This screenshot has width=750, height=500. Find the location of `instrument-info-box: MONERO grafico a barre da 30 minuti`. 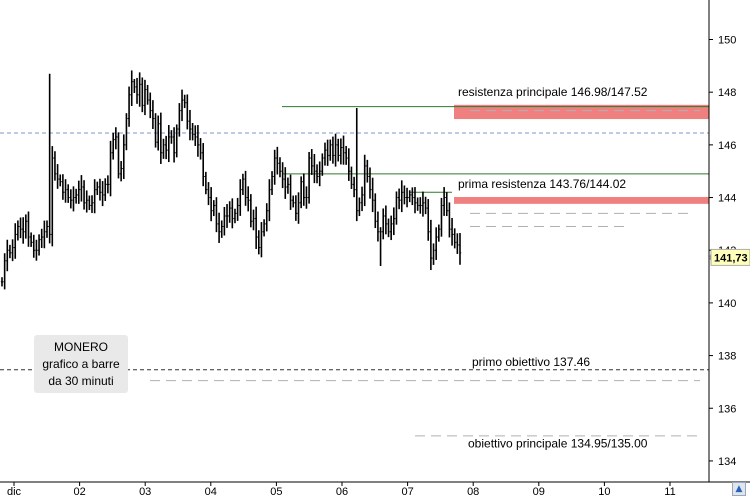

instrument-info-box: MONERO grafico a barre da 30 minuti is located at coordinates (81, 364).